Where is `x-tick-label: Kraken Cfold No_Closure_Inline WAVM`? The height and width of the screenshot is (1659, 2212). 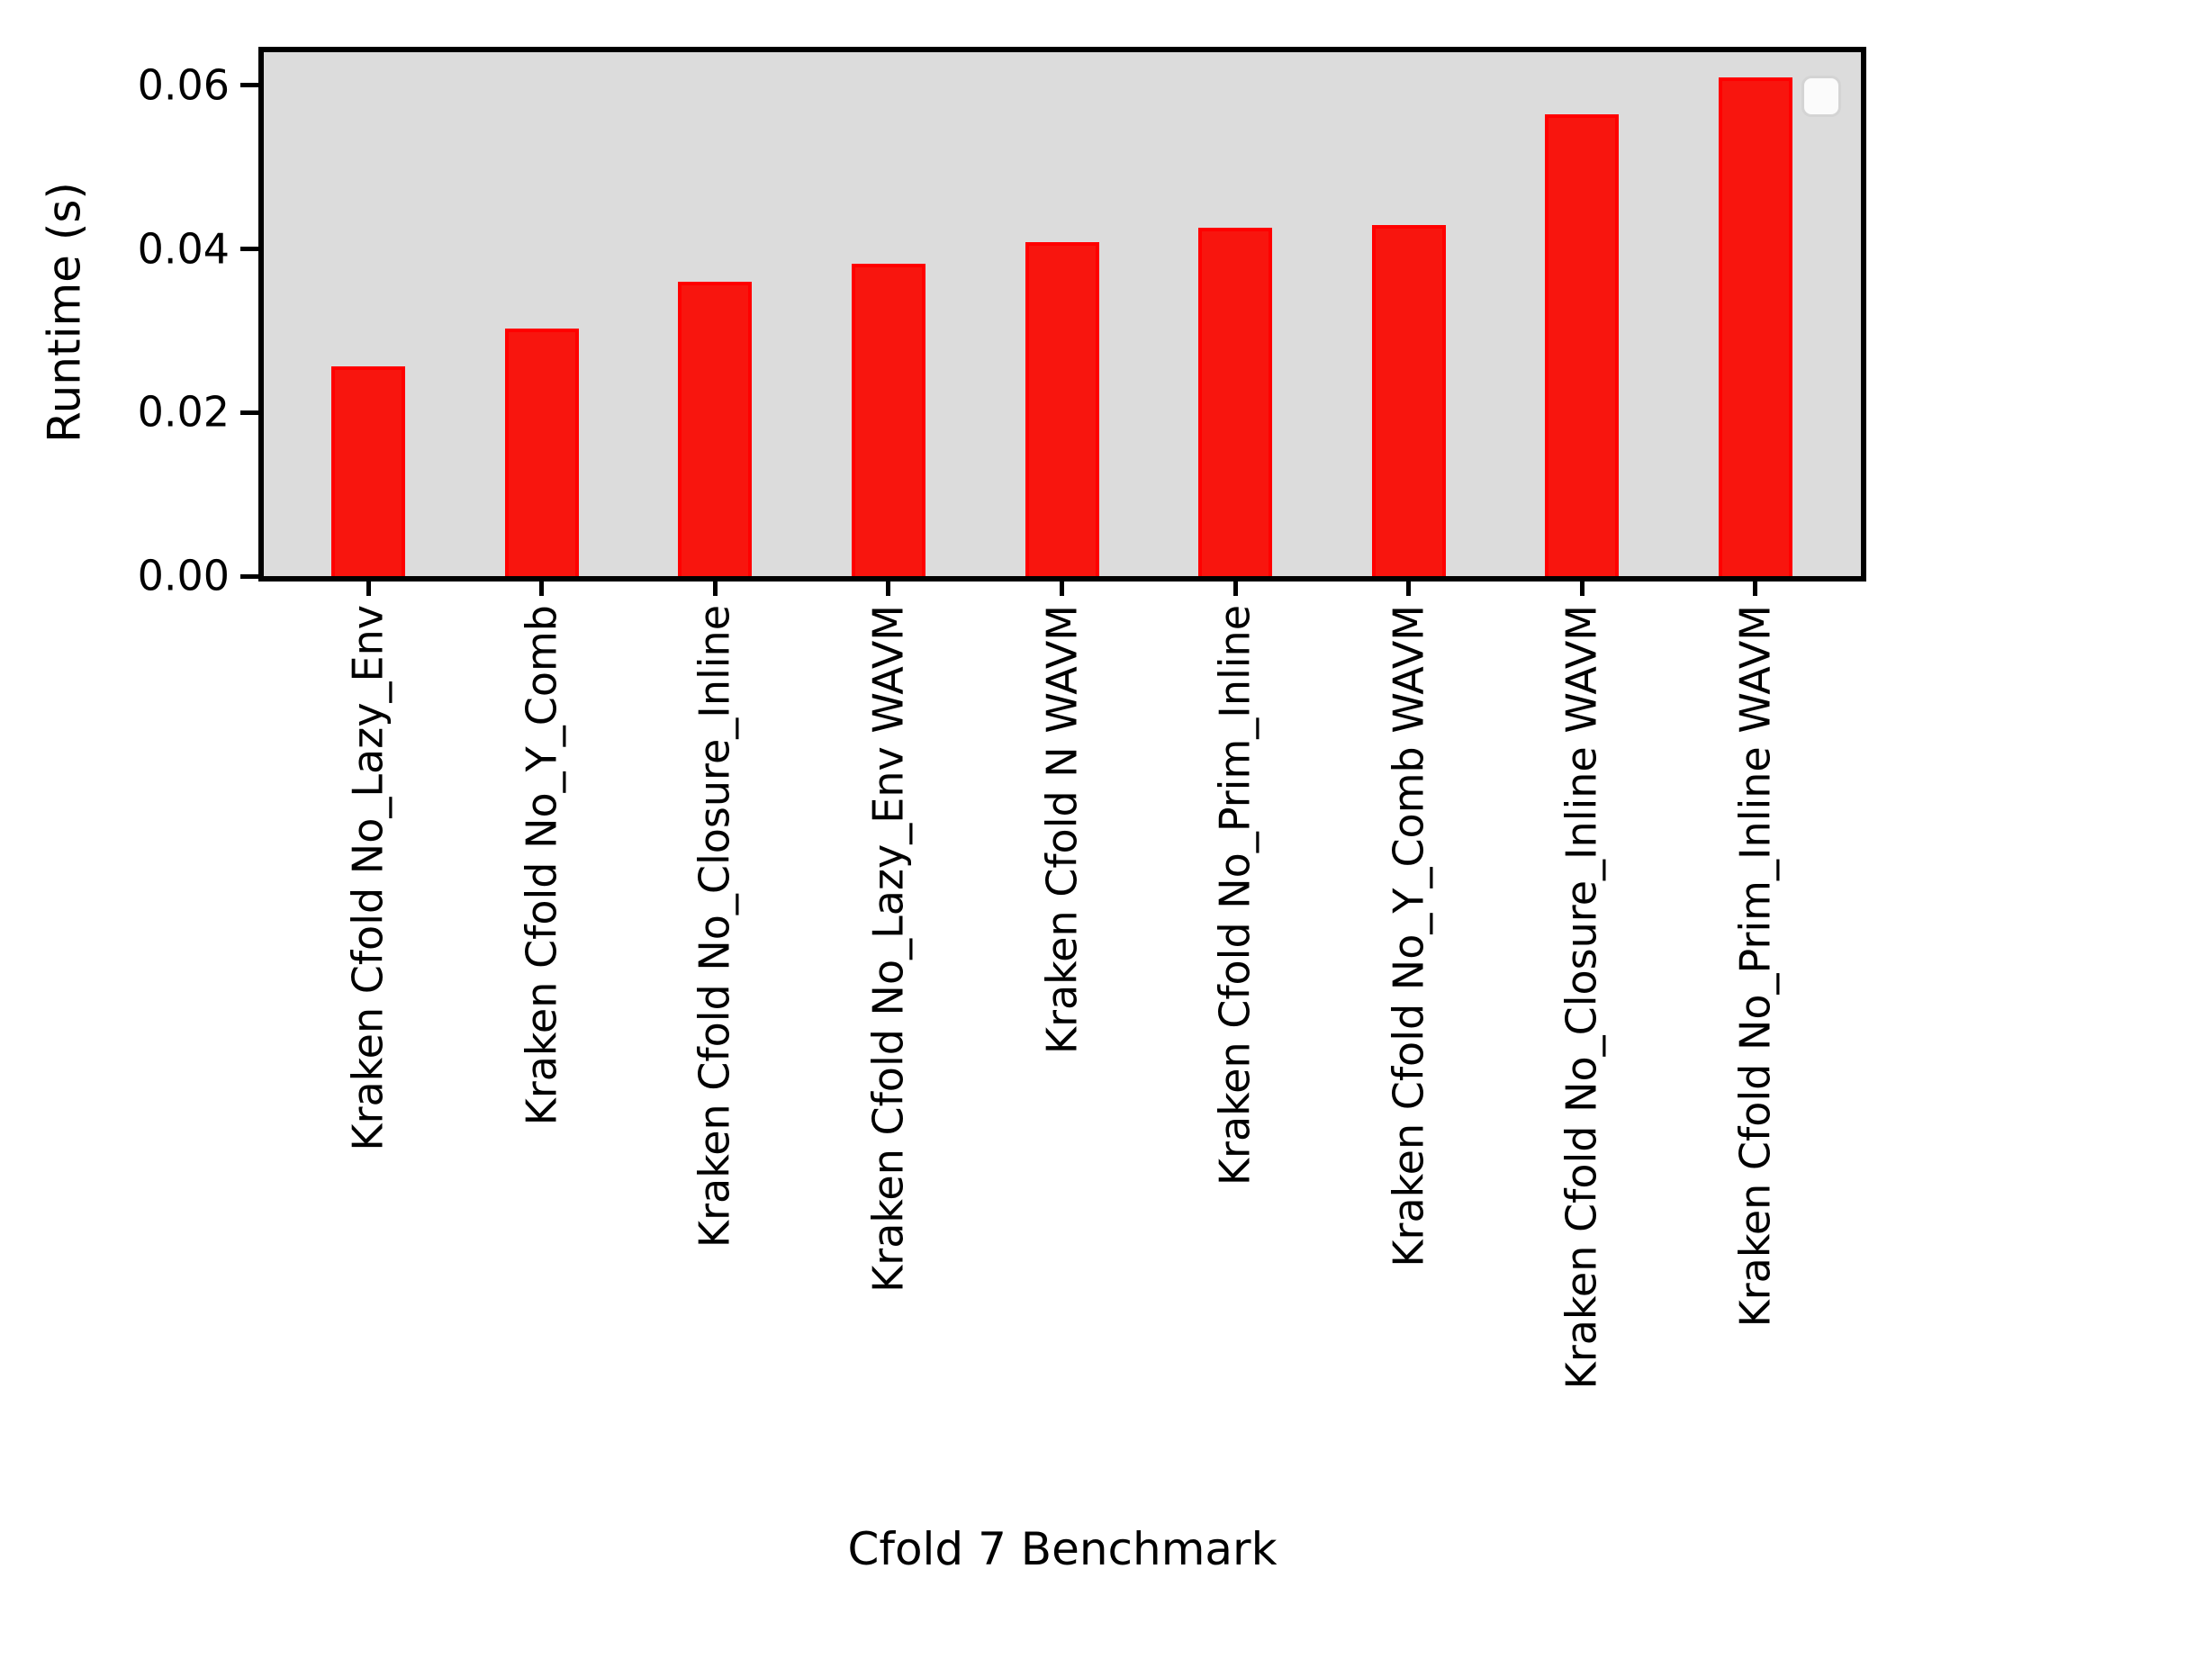
x-tick-label: Kraken Cfold No_Closure_Inline WAVM is located at coordinates (1581, 999).